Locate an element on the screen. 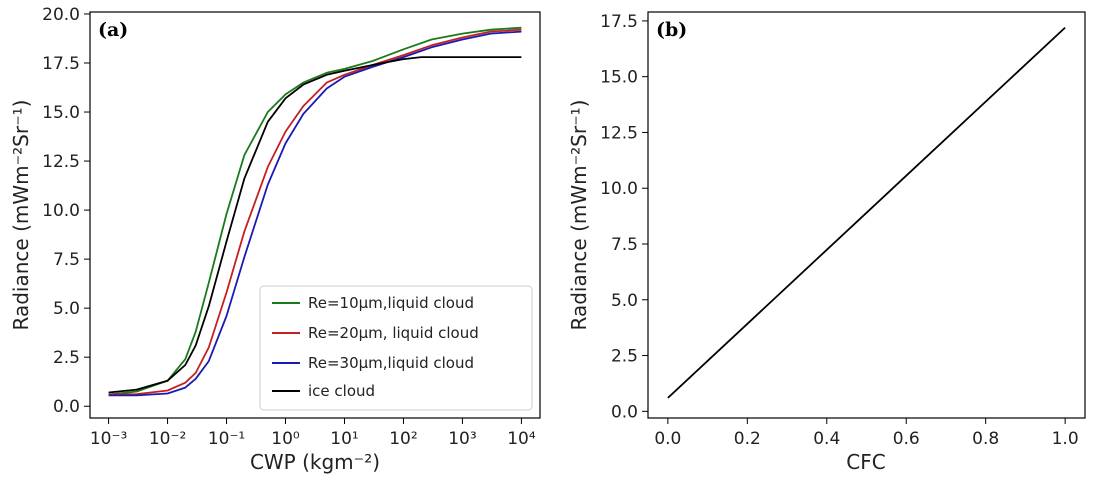 The image size is (1094, 481). y-tick-label-a: 12.5 is located at coordinates (61, 162).